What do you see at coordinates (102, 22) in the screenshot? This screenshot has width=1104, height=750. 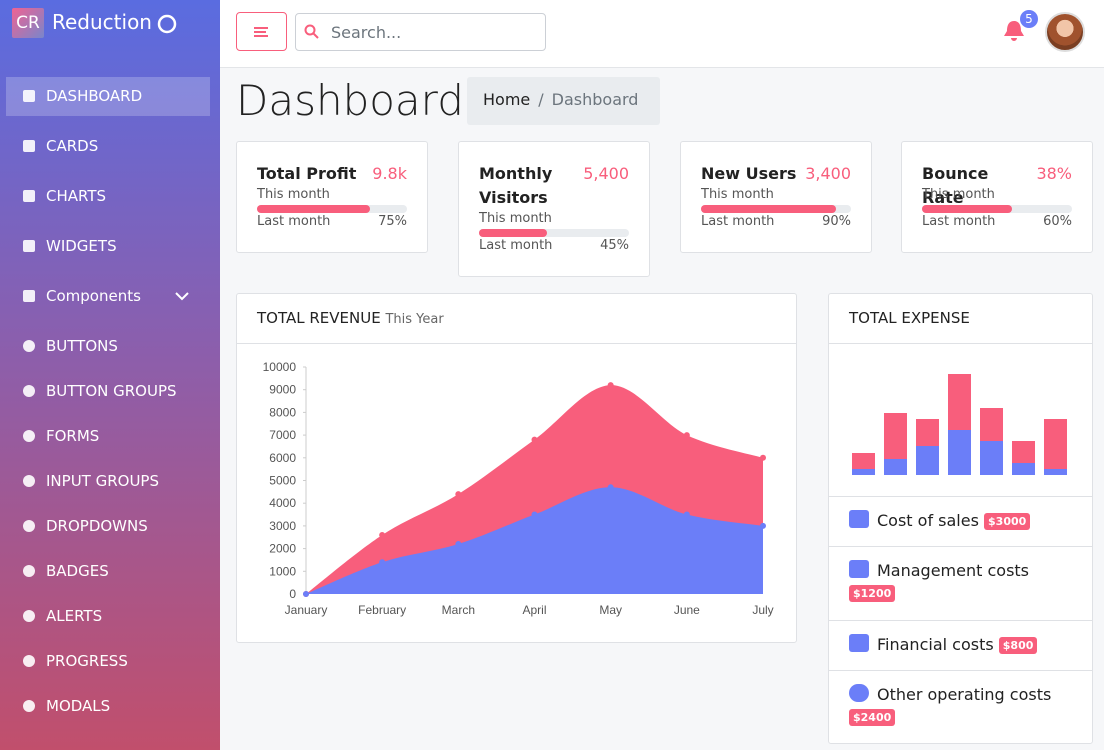 I see `brand-name: Reduction` at bounding box center [102, 22].